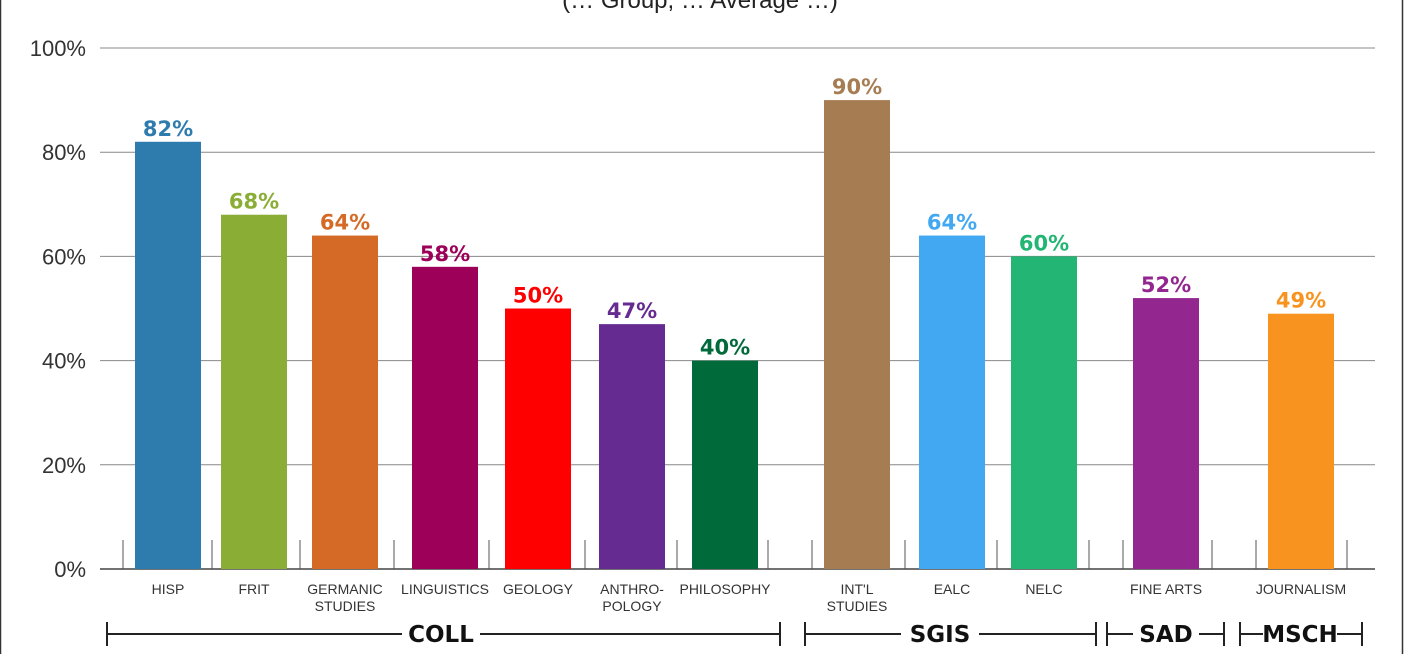  What do you see at coordinates (940, 635) in the screenshot?
I see `group-label: SGIS` at bounding box center [940, 635].